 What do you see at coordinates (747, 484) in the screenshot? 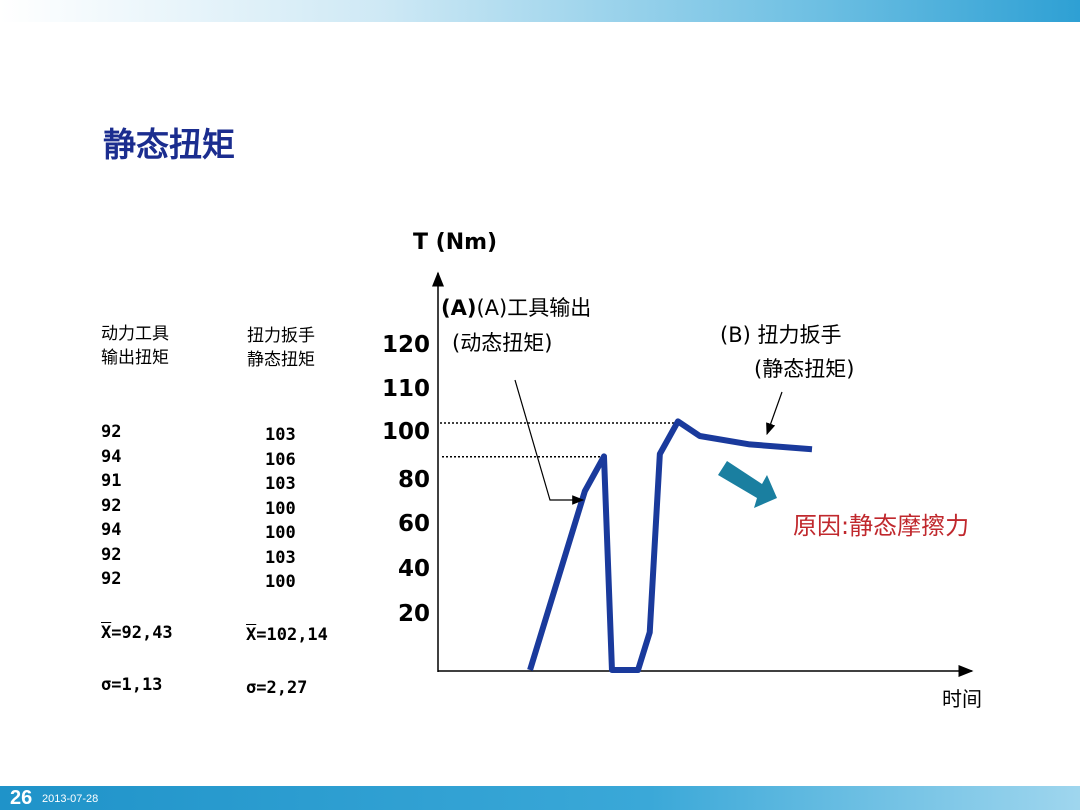
I see `decrease-arrow-icon` at bounding box center [747, 484].